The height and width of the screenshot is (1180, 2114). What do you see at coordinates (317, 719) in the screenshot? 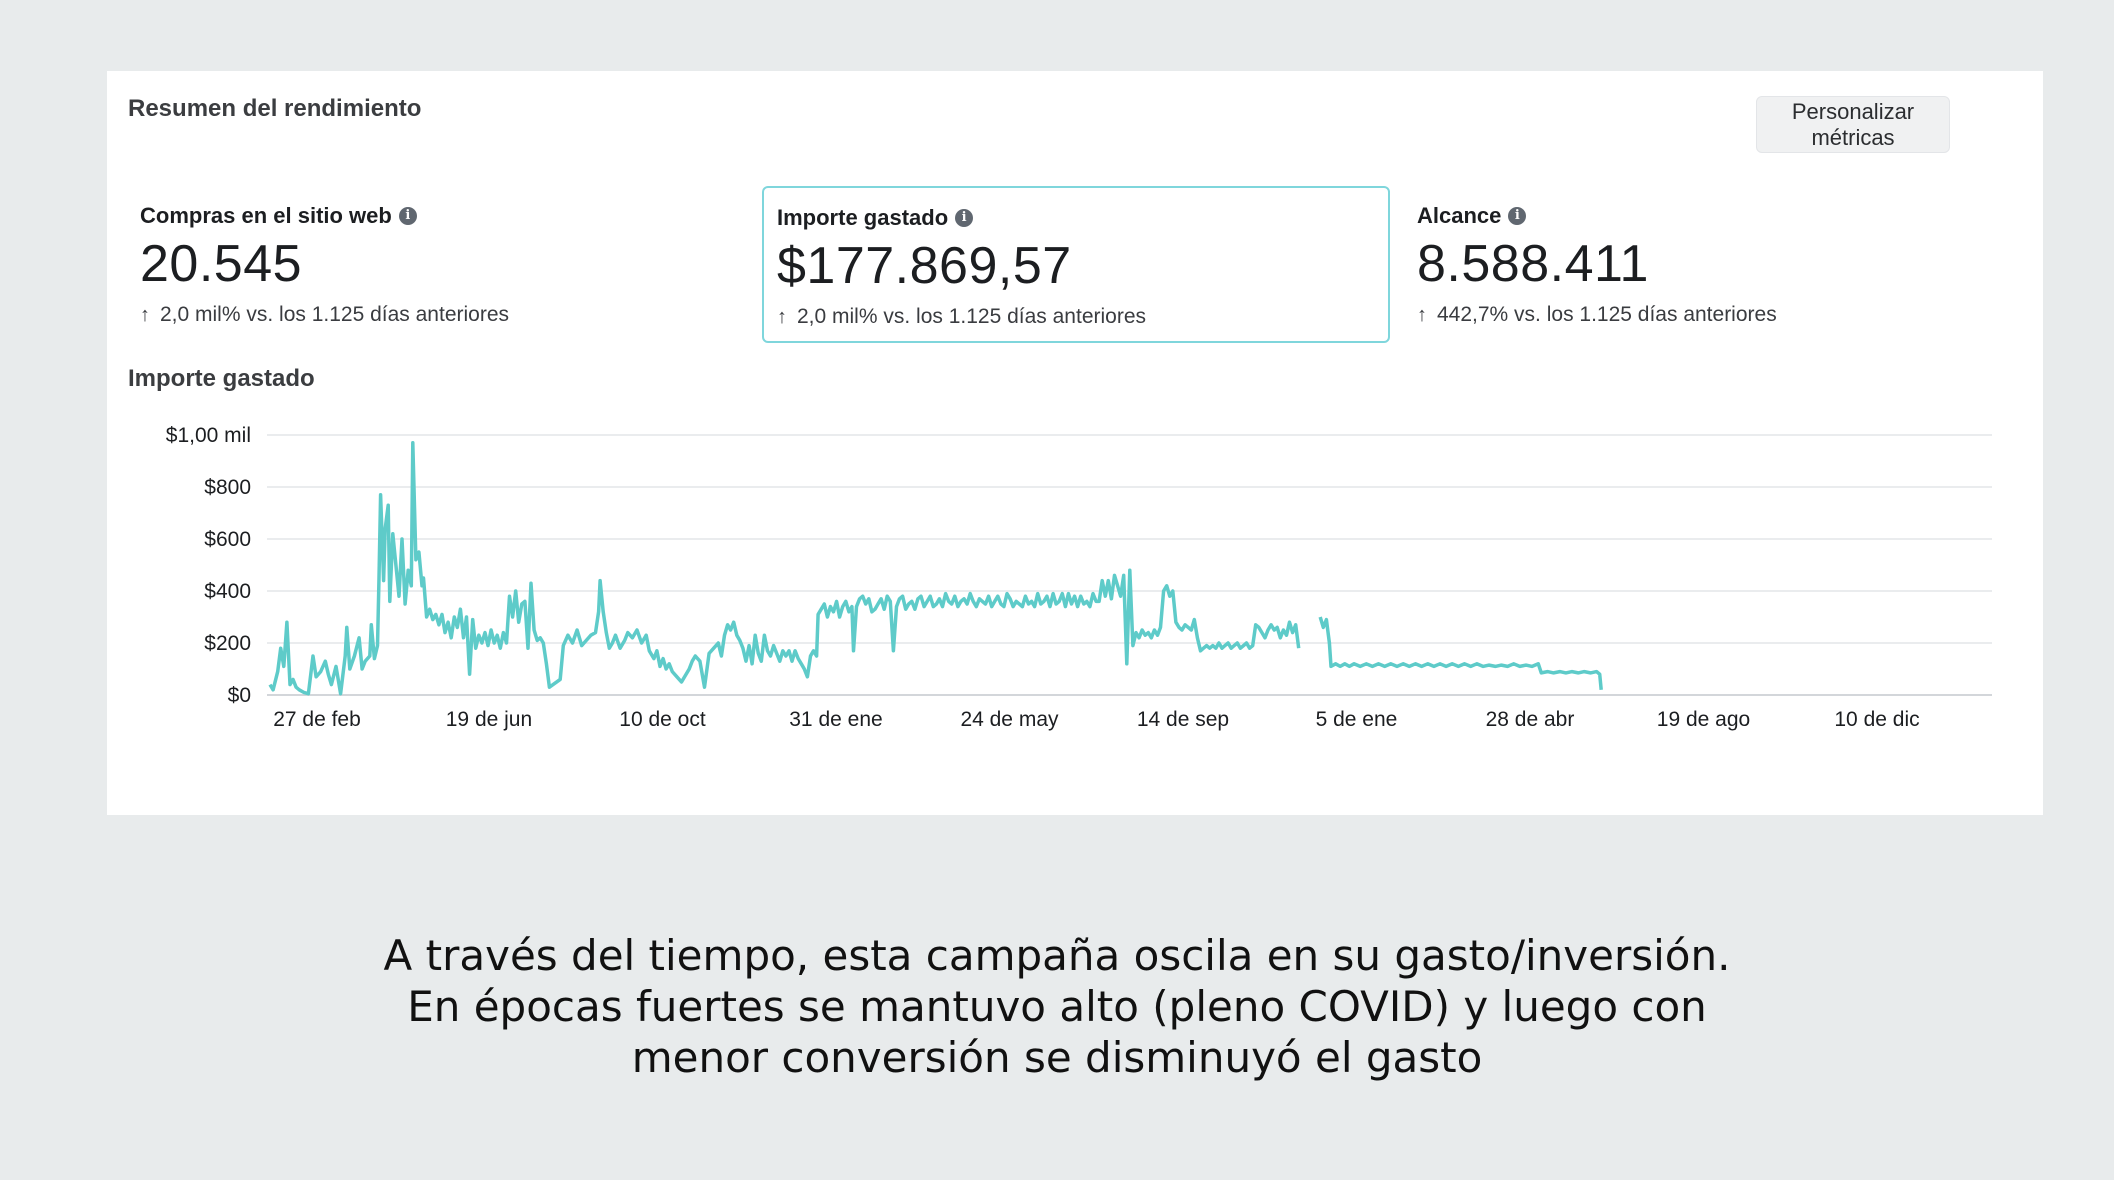
I see `x-tick-label: 27 de feb` at bounding box center [317, 719].